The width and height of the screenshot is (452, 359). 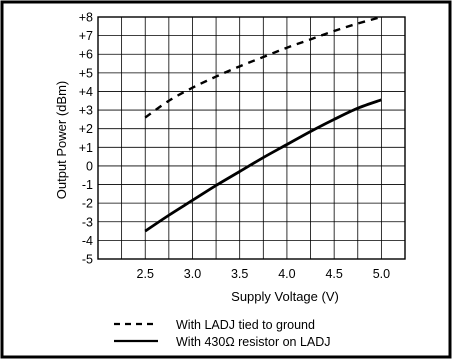 I want to click on y-tick-label: +4, so click(x=86, y=92).